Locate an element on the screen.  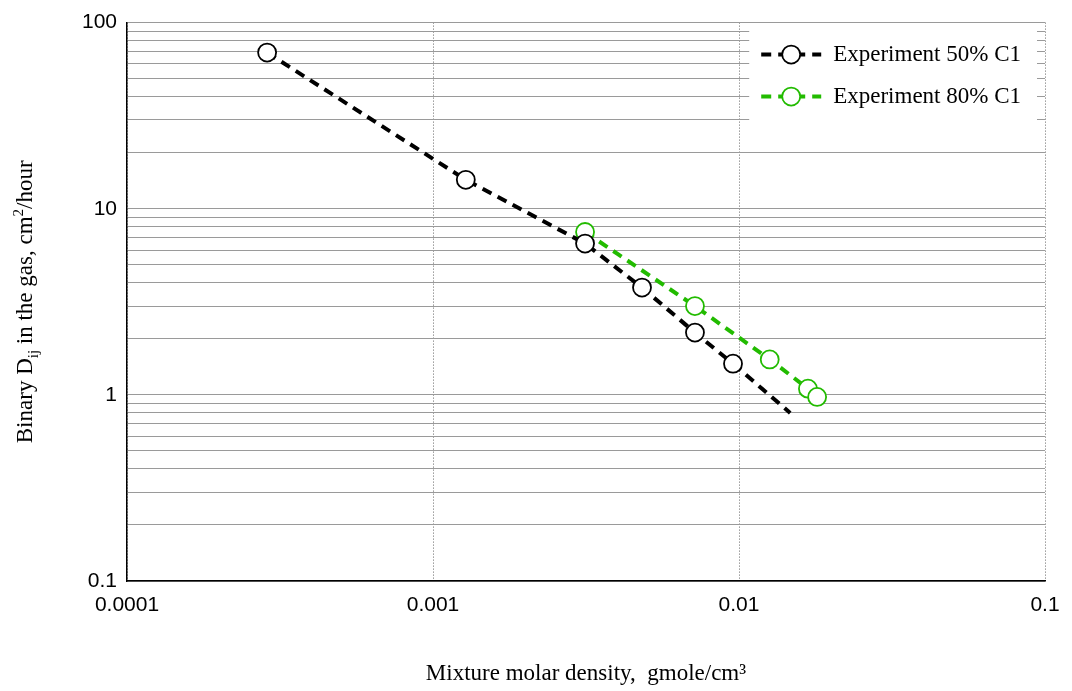
y-tick-label: 10 is located at coordinates (105, 207).